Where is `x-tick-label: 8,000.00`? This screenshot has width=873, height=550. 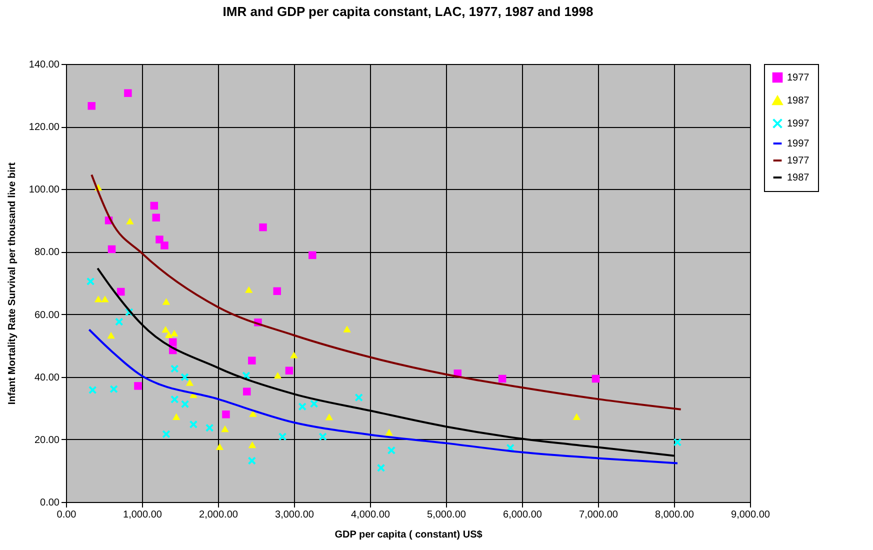 x-tick-label: 8,000.00 is located at coordinates (674, 515).